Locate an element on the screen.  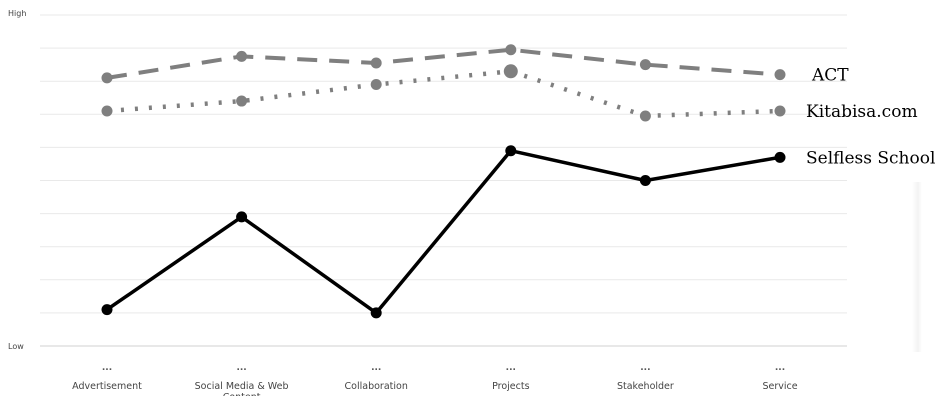
legend-label: Kitabisa.com is located at coordinates (862, 112).